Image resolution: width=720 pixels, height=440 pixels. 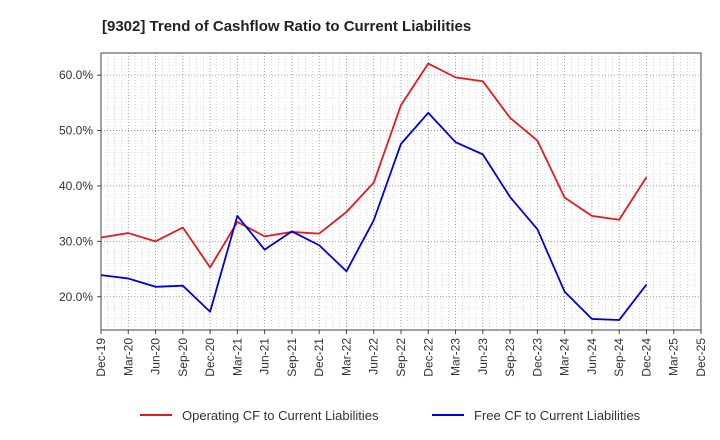 I want to click on x-tick-label: Mar-25, so click(x=674, y=357).